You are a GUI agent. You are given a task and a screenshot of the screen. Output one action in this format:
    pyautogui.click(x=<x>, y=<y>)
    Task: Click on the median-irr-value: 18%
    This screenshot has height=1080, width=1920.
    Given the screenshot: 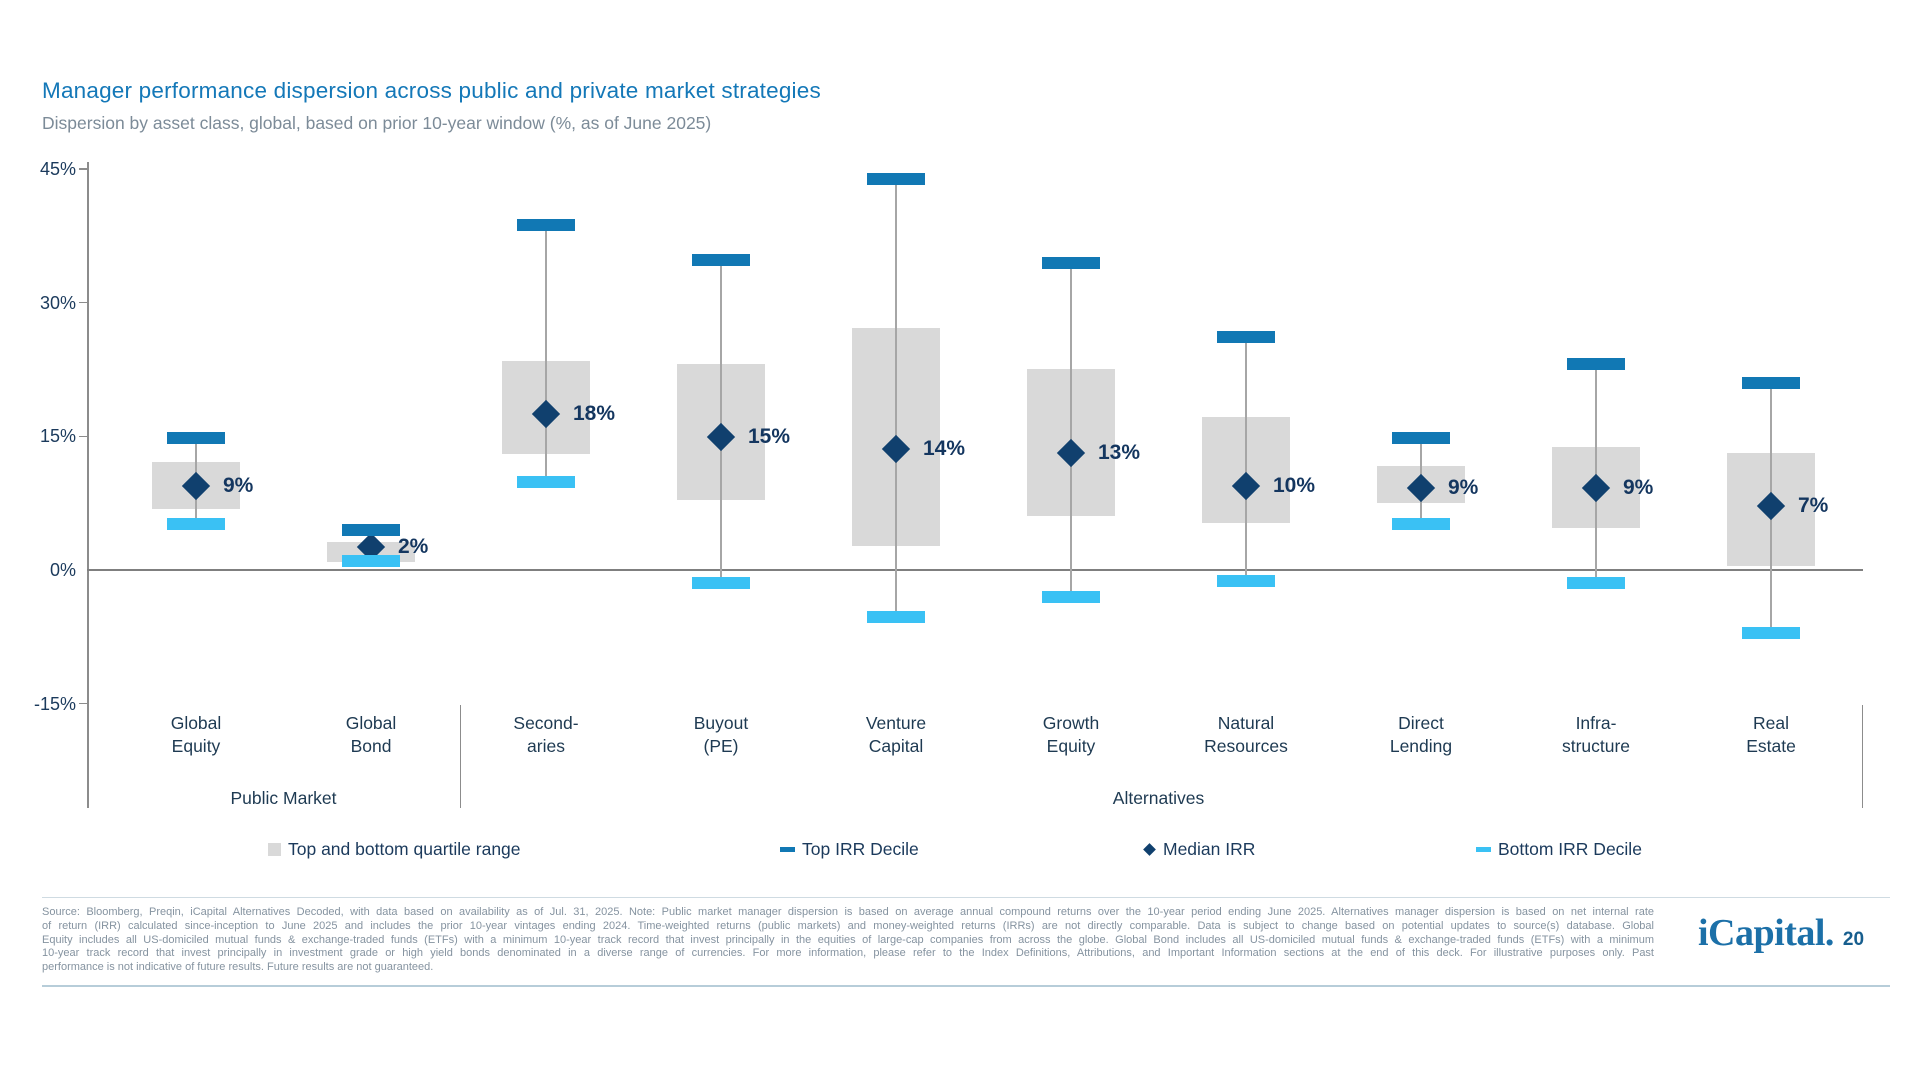 What is the action you would take?
    pyautogui.click(x=594, y=414)
    